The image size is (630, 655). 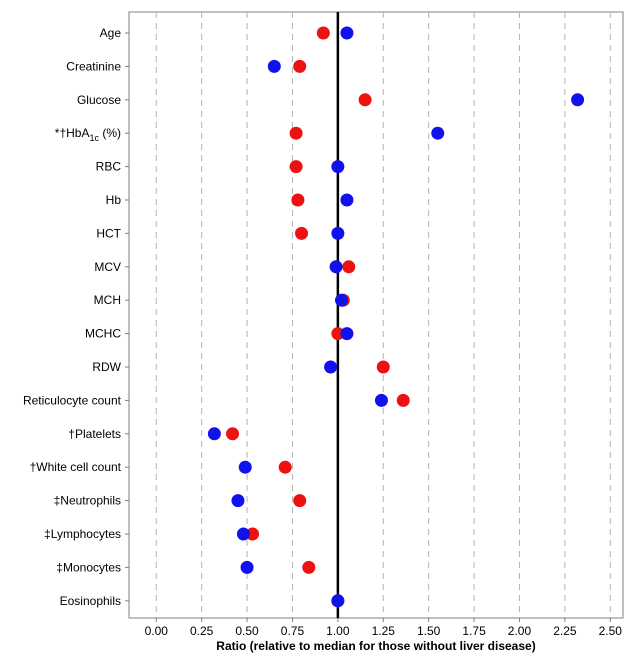 I want to click on y-axis-label: Eosinophils, so click(x=90, y=601).